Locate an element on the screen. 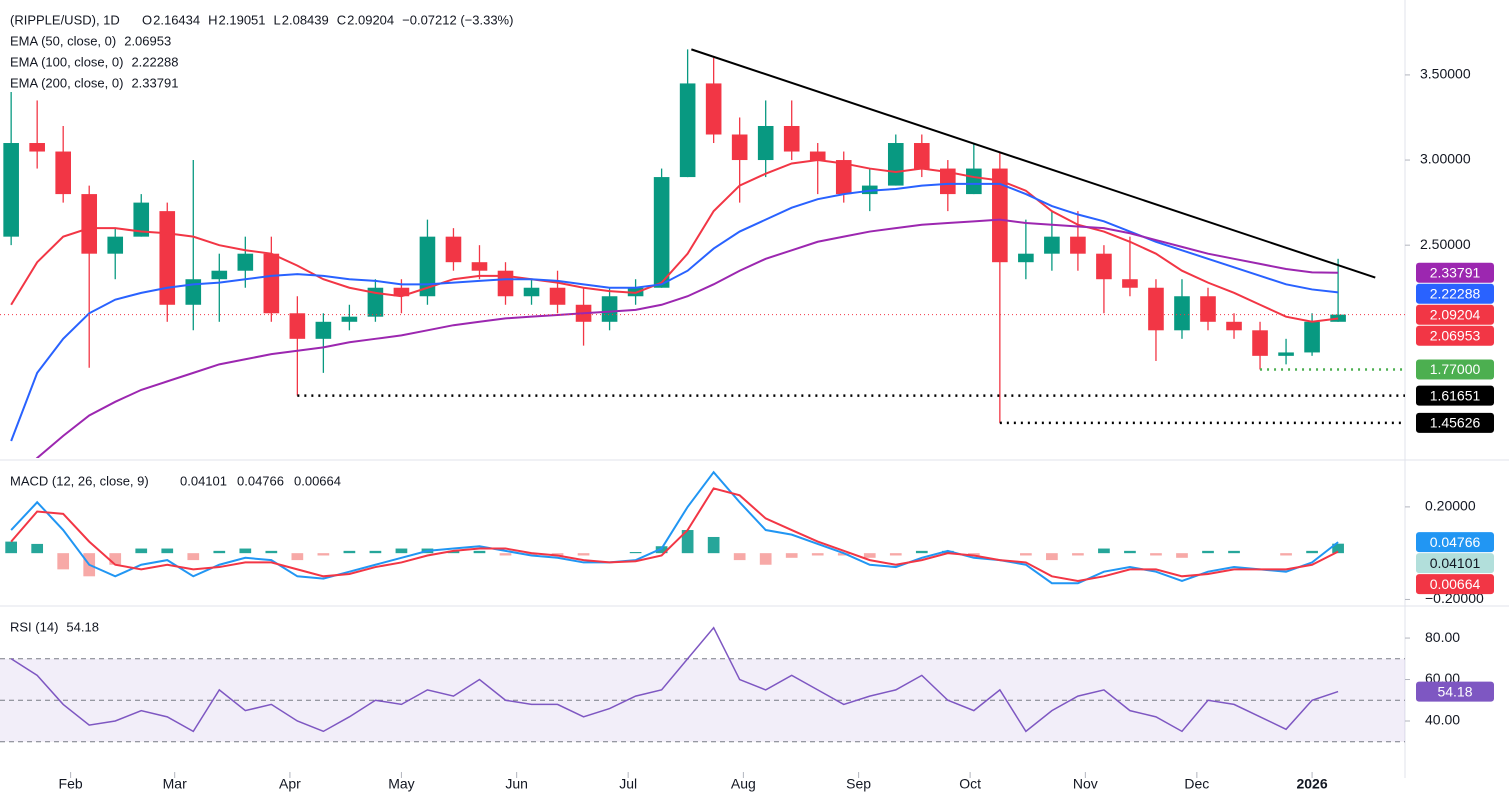 This screenshot has height=798, width=1509. change: −0.07212 (−3.33%) is located at coordinates (457, 19).